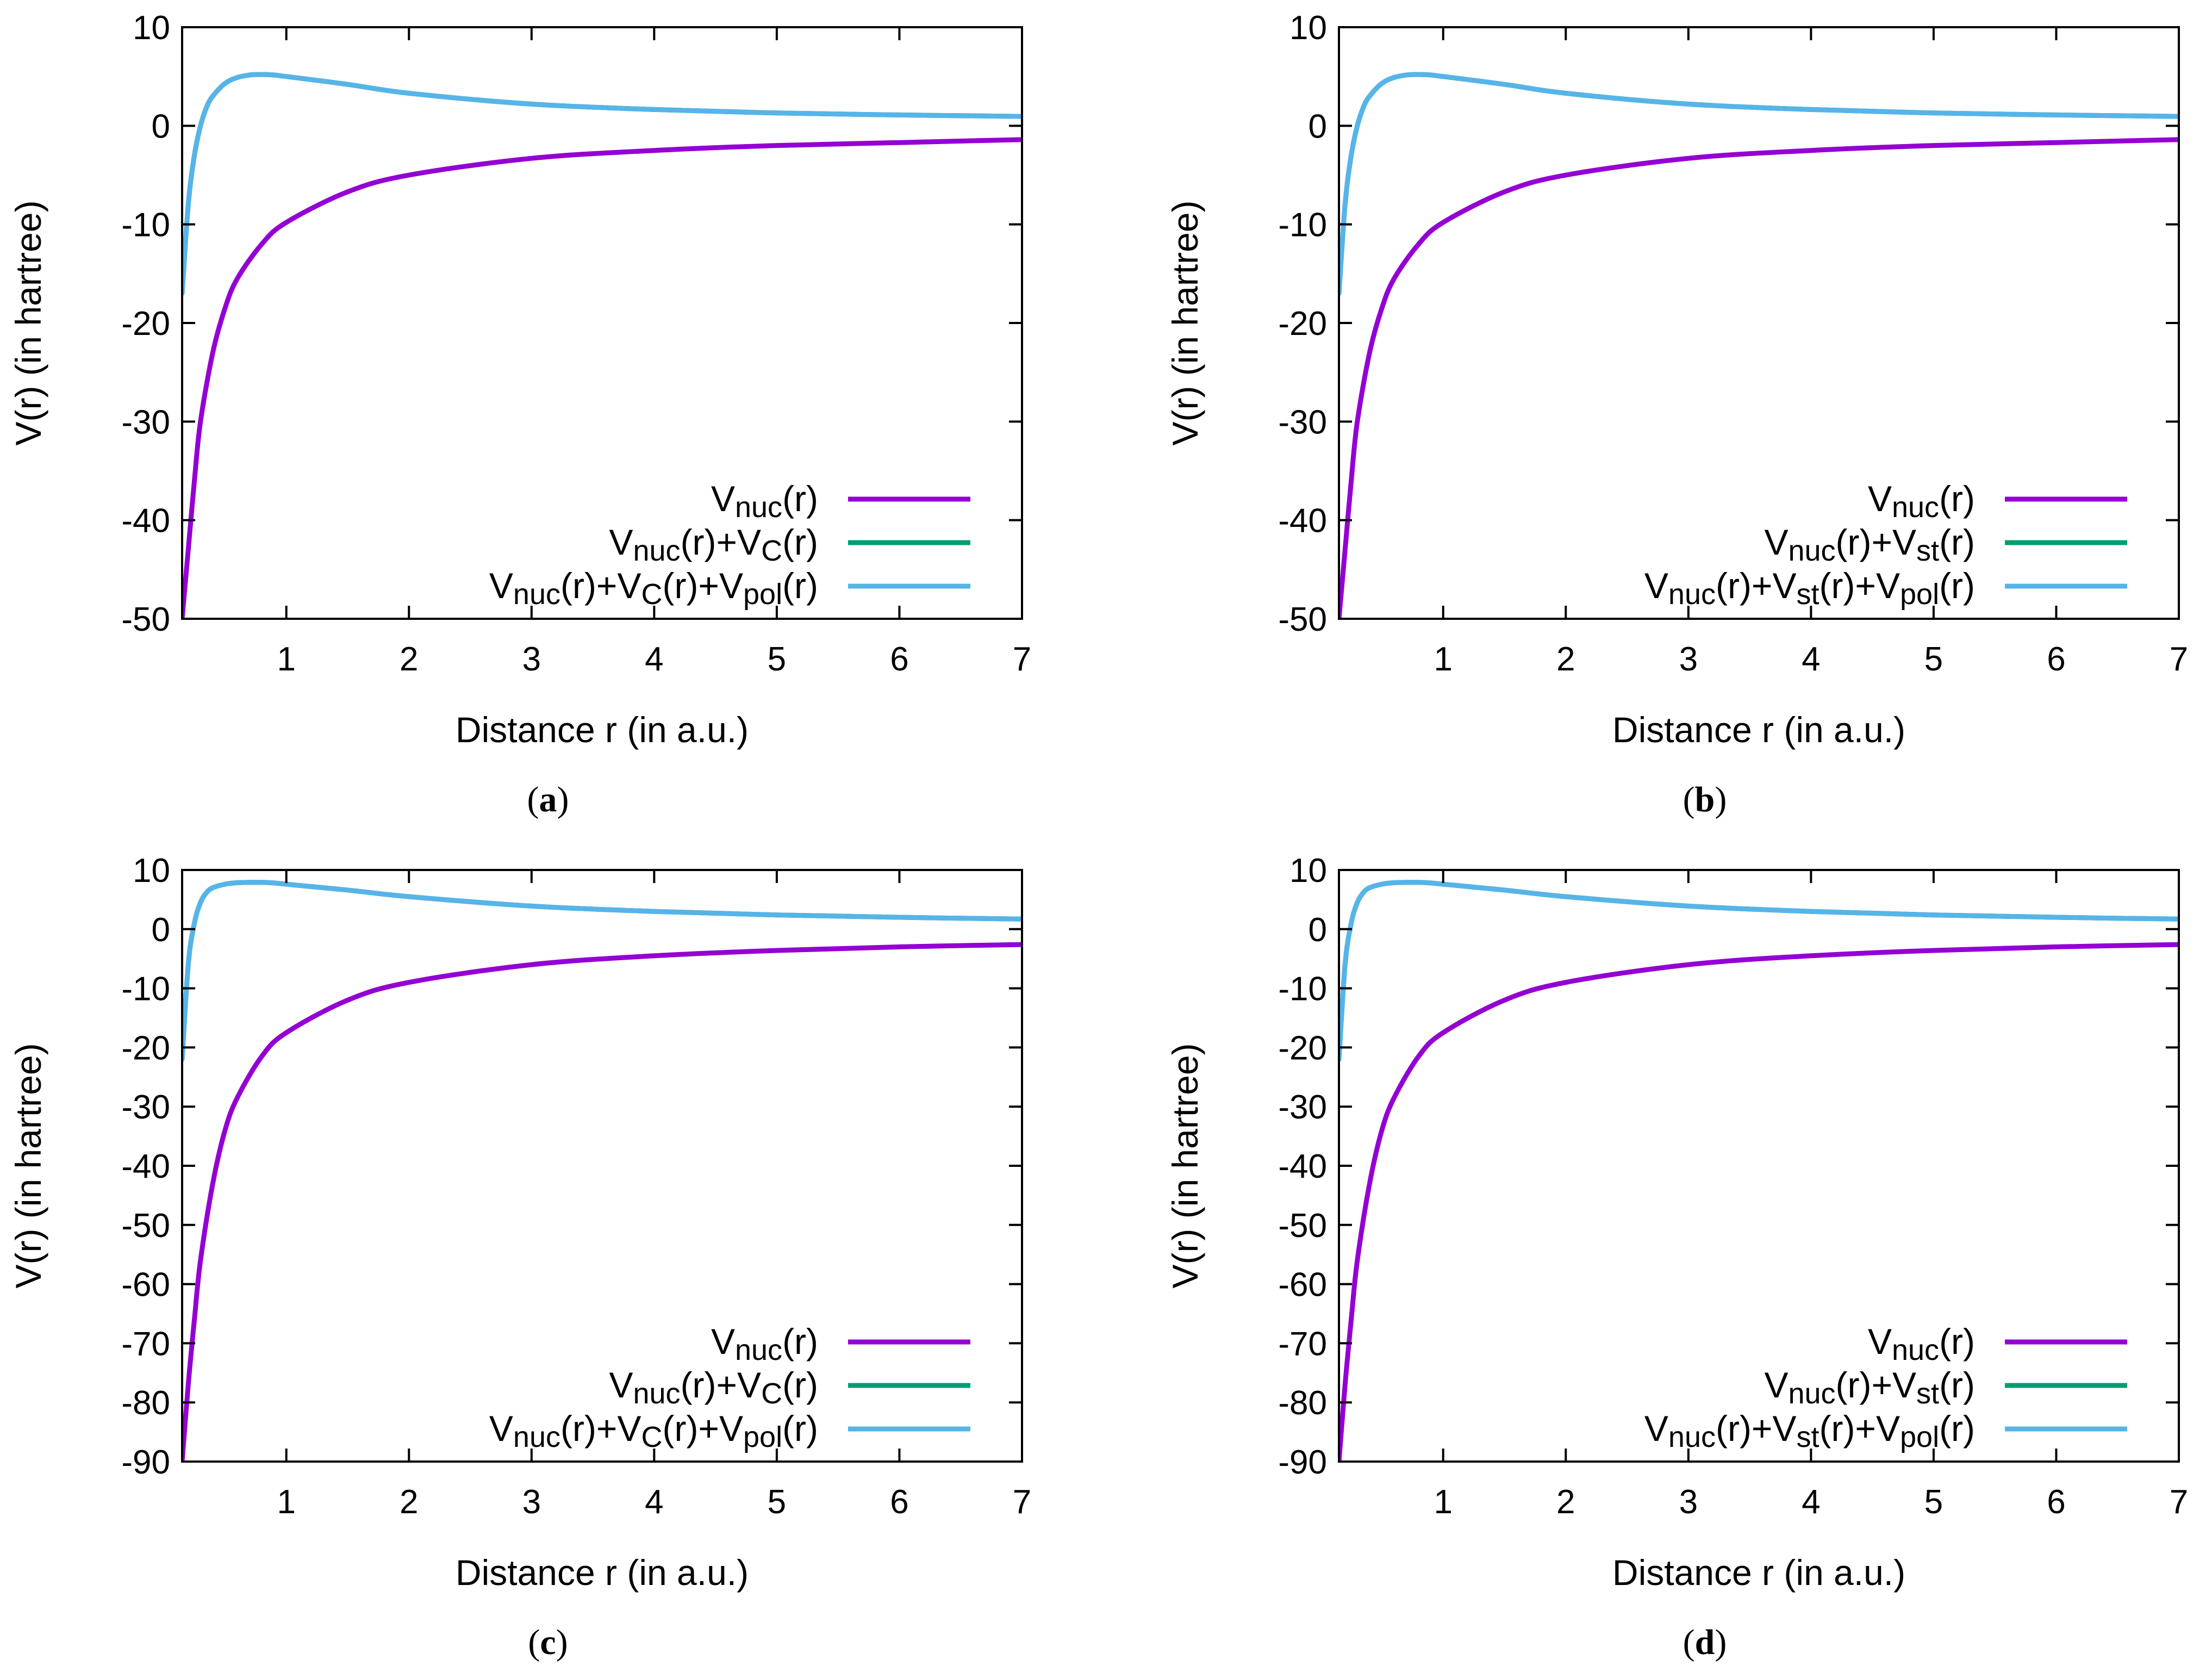 Image resolution: width=2212 pixels, height=1672 pixels. Describe the element at coordinates (548, 799) in the screenshot. I see `panel-caption: (a)` at that location.